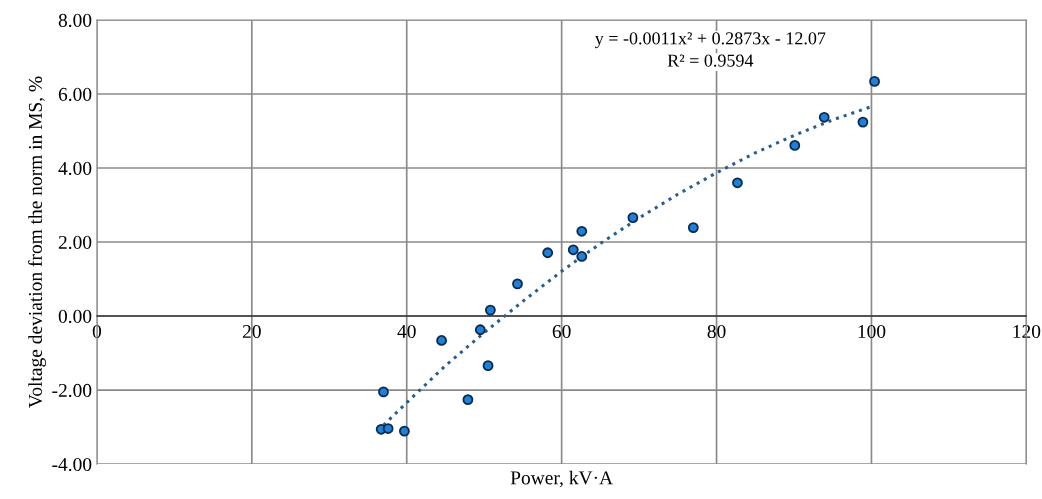 The width and height of the screenshot is (1042, 499). I want to click on annotation: R² = 0.9594, so click(710, 60).